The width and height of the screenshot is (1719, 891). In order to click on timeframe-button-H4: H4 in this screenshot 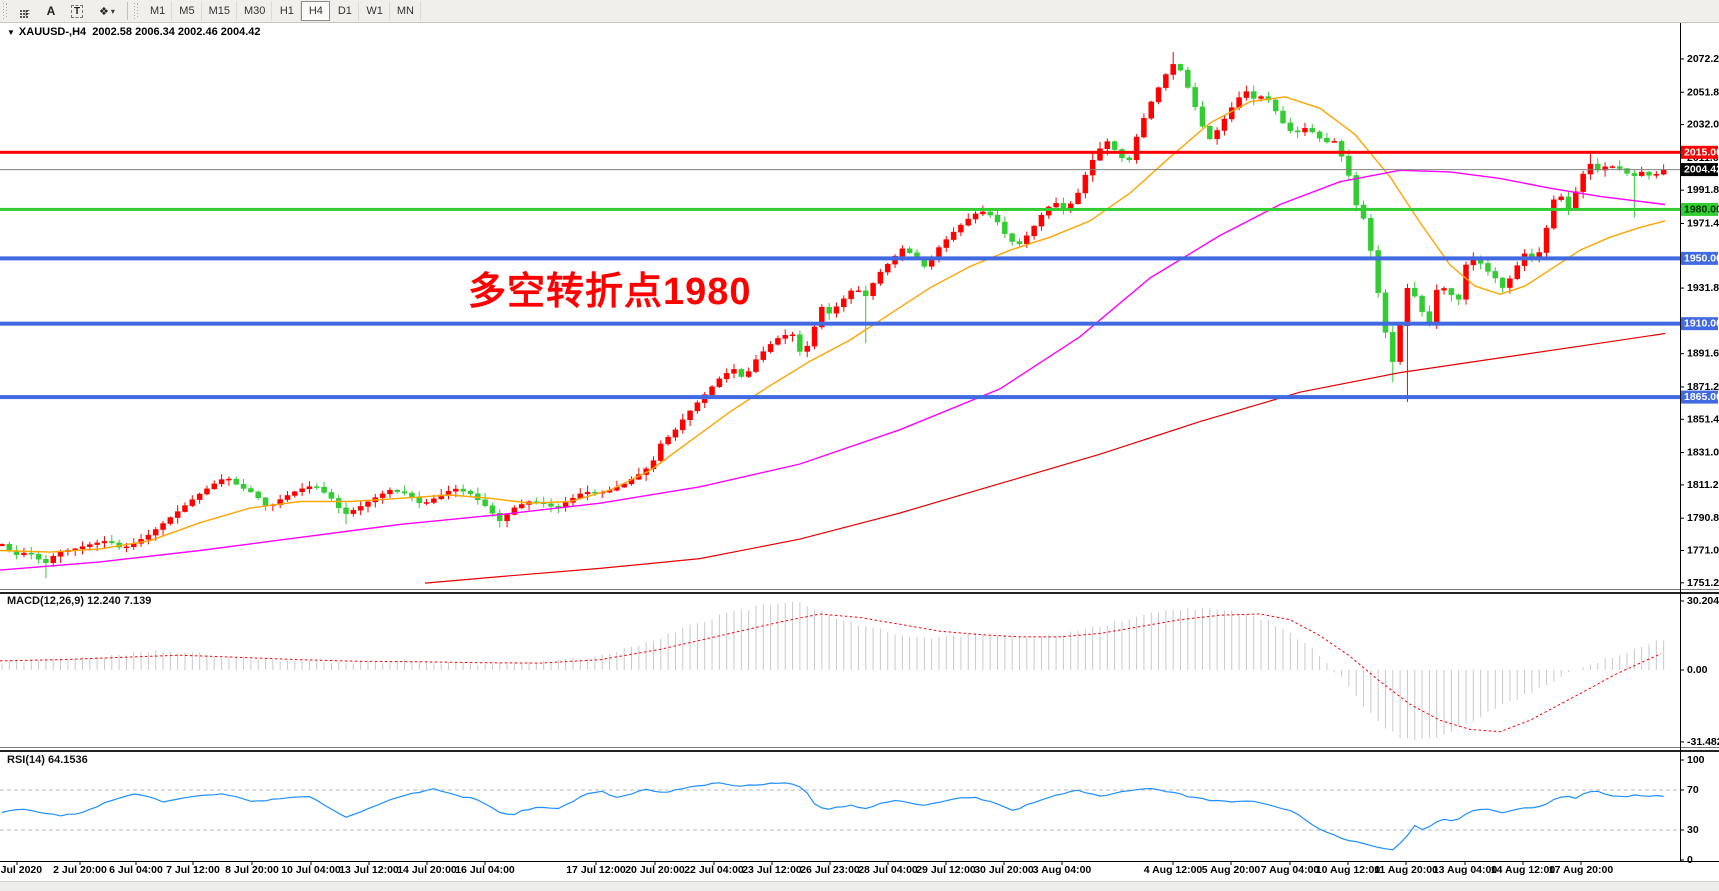, I will do `click(316, 11)`.